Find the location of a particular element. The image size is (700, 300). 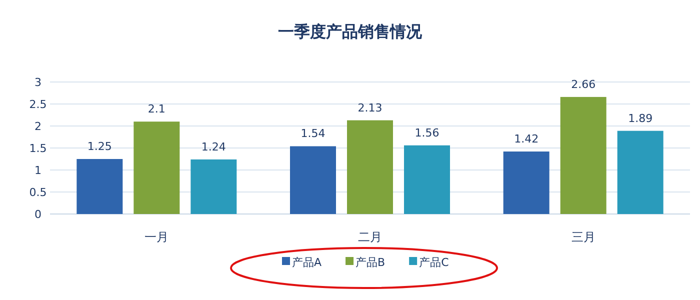

y-tick-label: 2 is located at coordinates (38, 126).